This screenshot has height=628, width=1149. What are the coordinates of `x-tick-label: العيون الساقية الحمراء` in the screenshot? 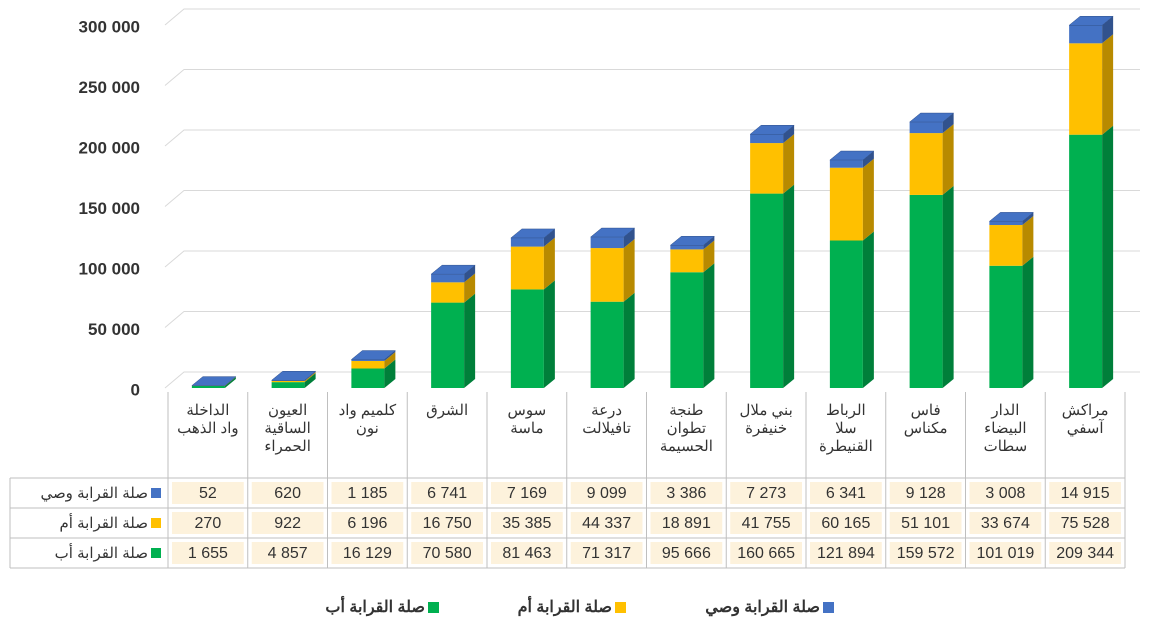 It's located at (287, 428).